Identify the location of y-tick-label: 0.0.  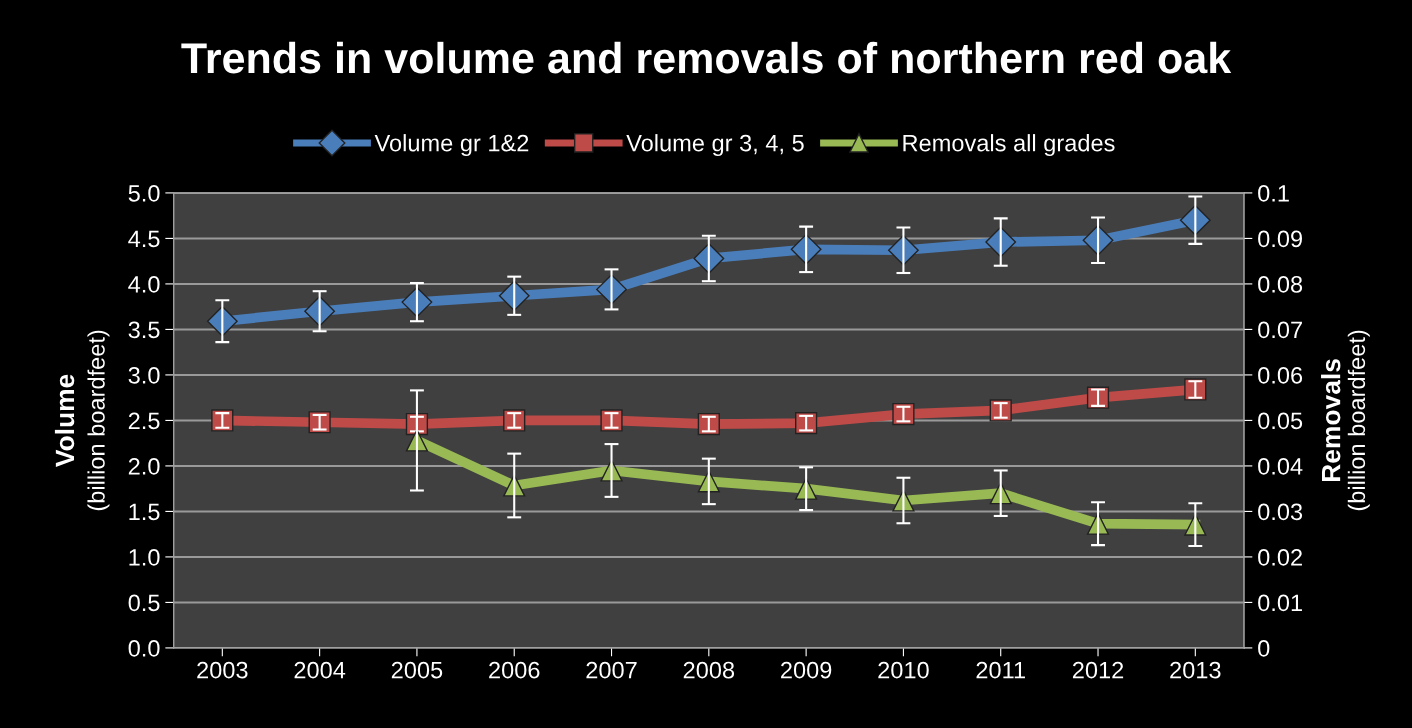
(144, 648).